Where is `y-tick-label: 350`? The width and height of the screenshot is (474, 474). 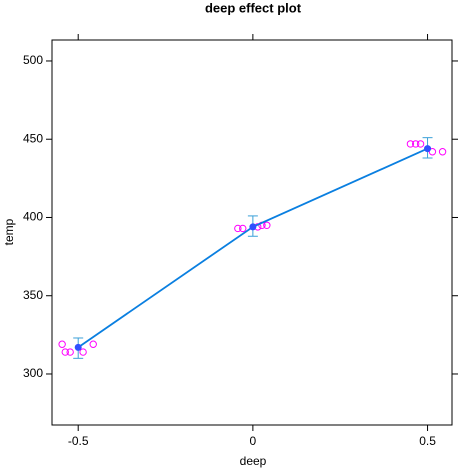
y-tick-label: 350 is located at coordinates (33, 295).